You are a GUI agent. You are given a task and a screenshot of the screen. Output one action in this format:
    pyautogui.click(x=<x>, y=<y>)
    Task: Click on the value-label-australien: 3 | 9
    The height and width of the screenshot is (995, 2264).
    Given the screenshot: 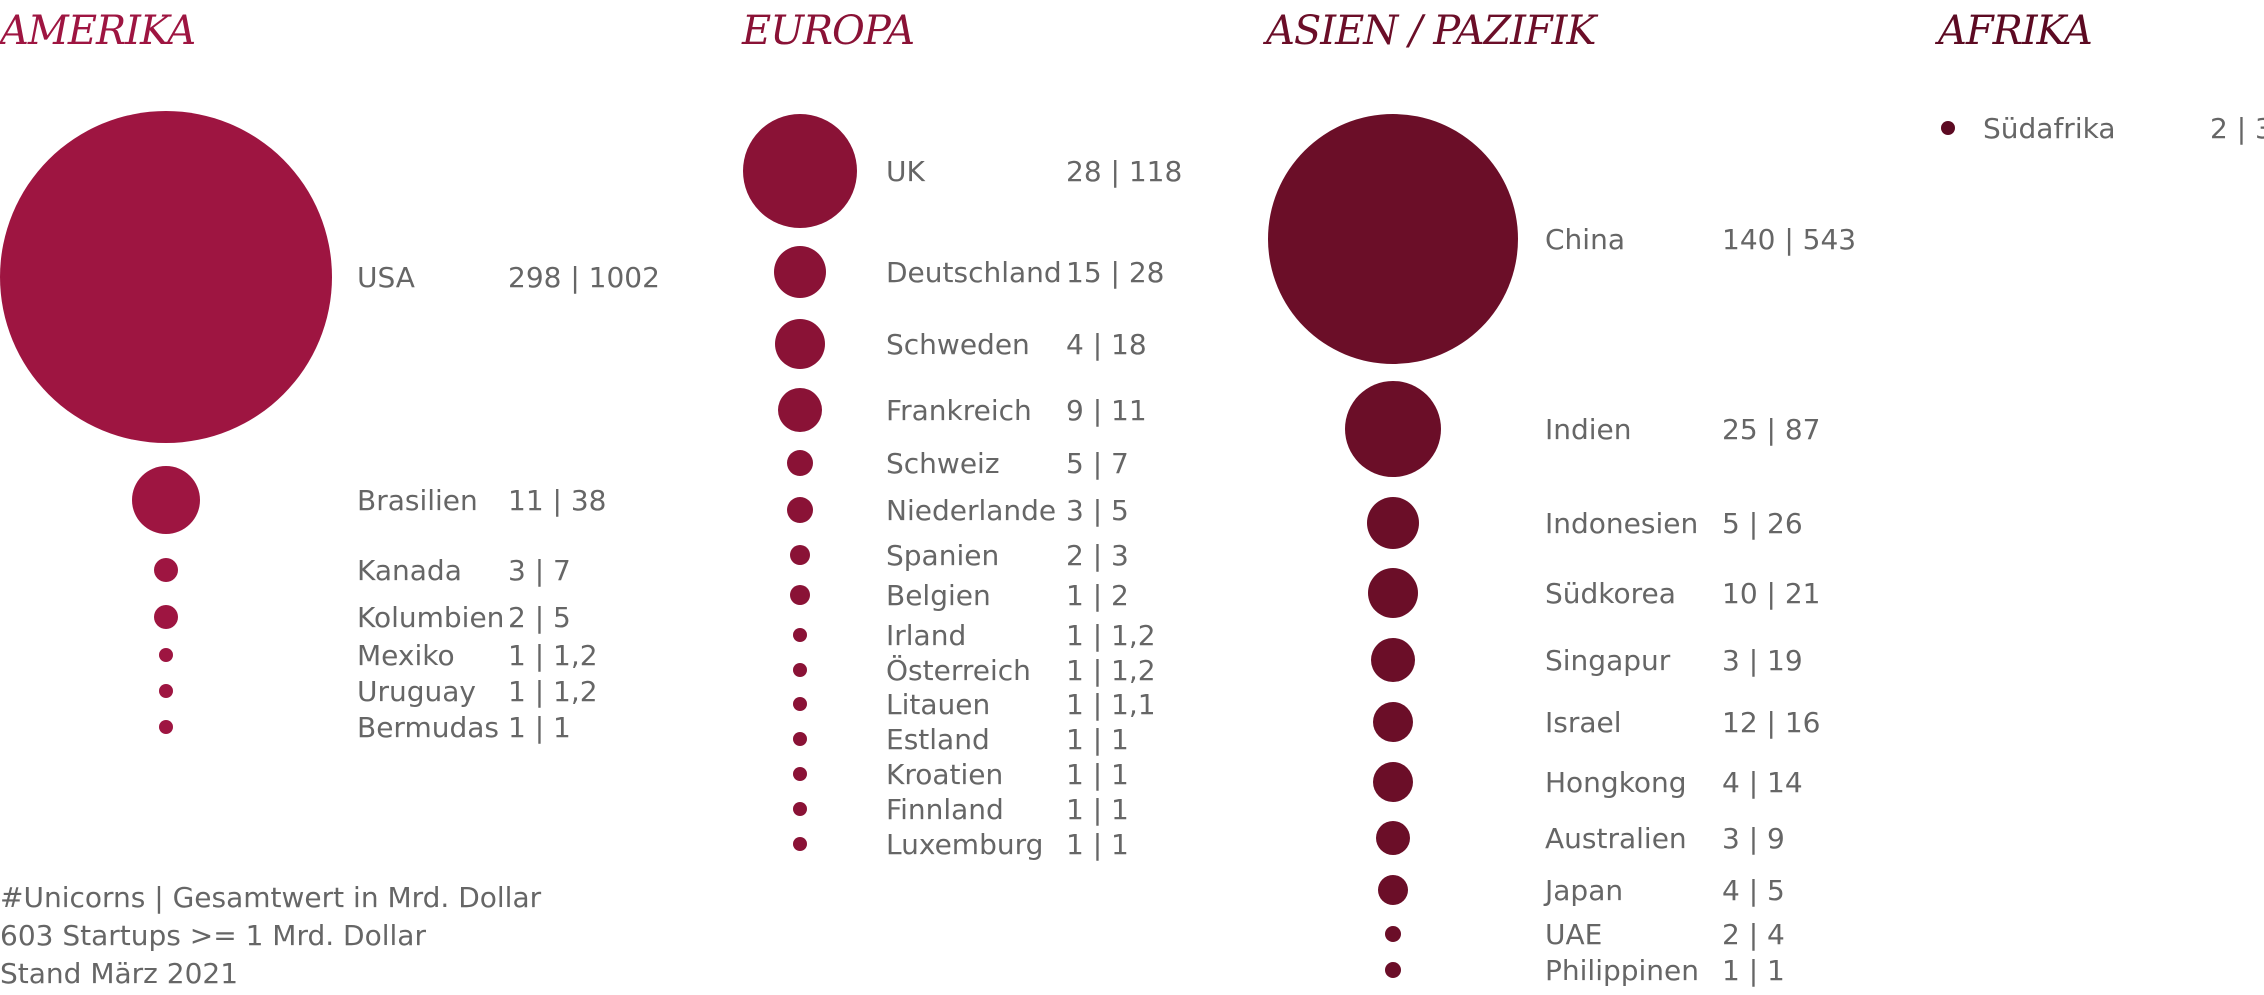 What is the action you would take?
    pyautogui.click(x=1753, y=838)
    